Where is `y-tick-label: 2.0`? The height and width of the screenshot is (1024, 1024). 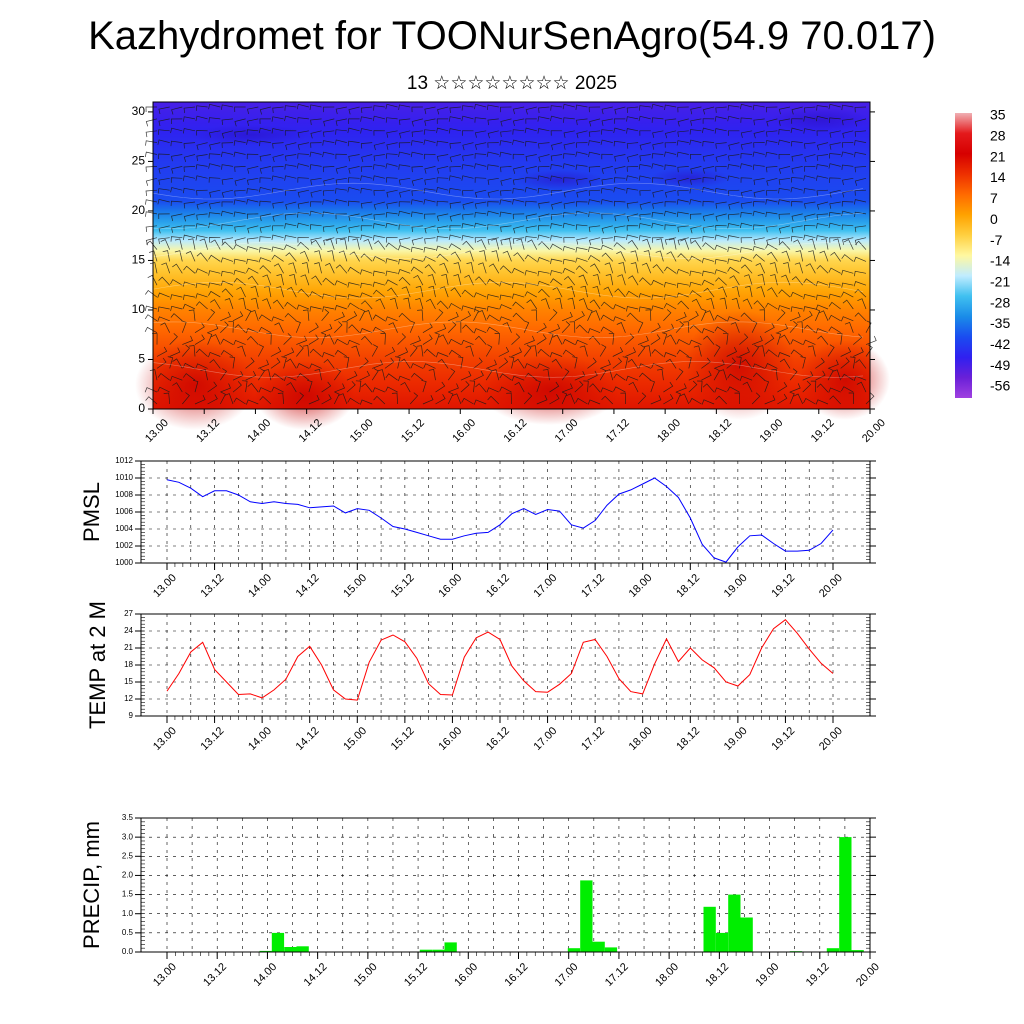 y-tick-label: 2.0 is located at coordinates (128, 875).